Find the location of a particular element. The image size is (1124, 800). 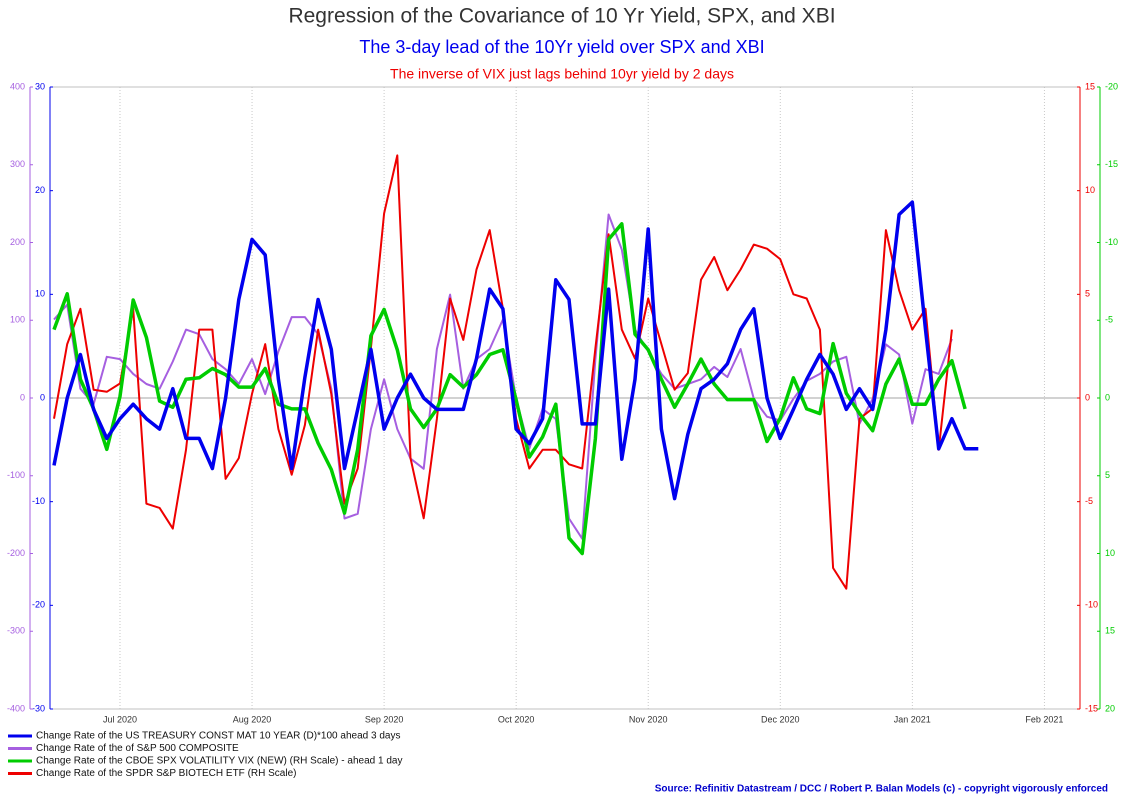

y-tick-label: -100 is located at coordinates (16, 475).